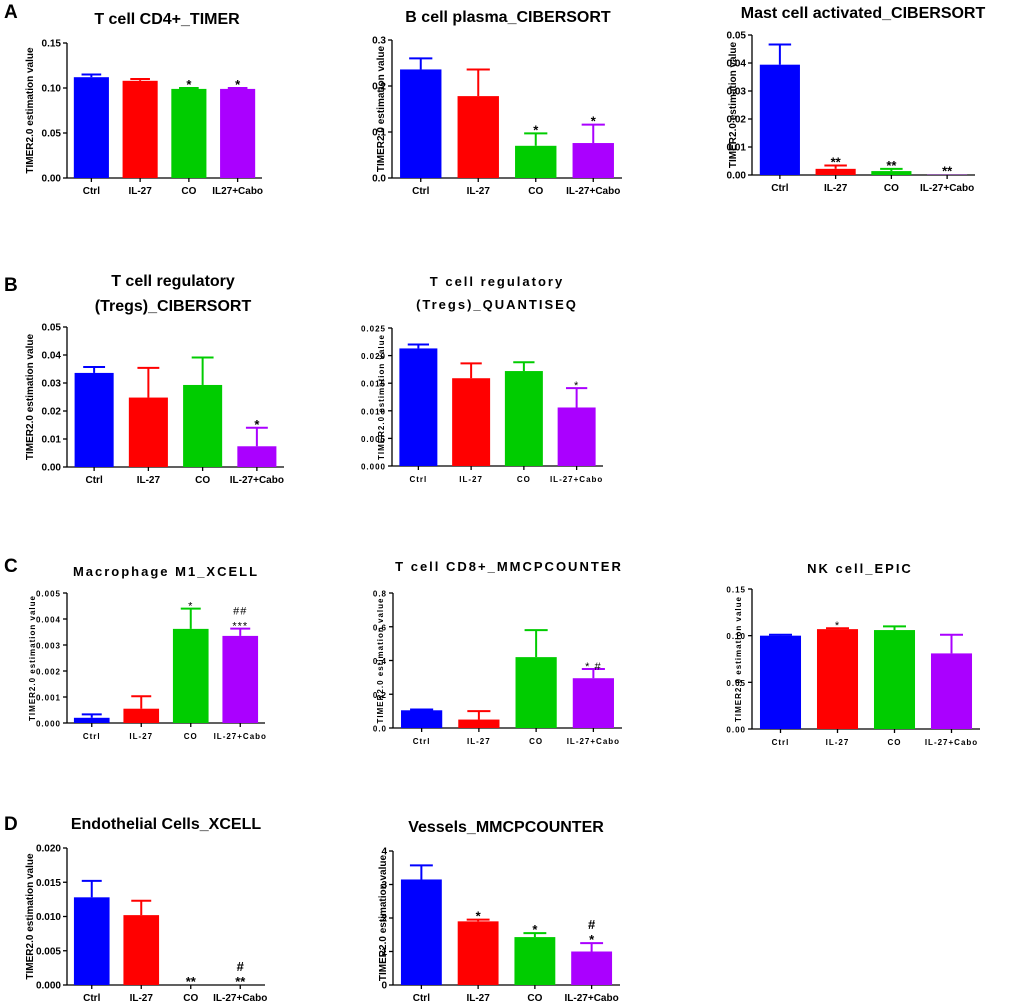  Describe the element at coordinates (380, 594) in the screenshot. I see `y-tick-label: 0.8` at that location.